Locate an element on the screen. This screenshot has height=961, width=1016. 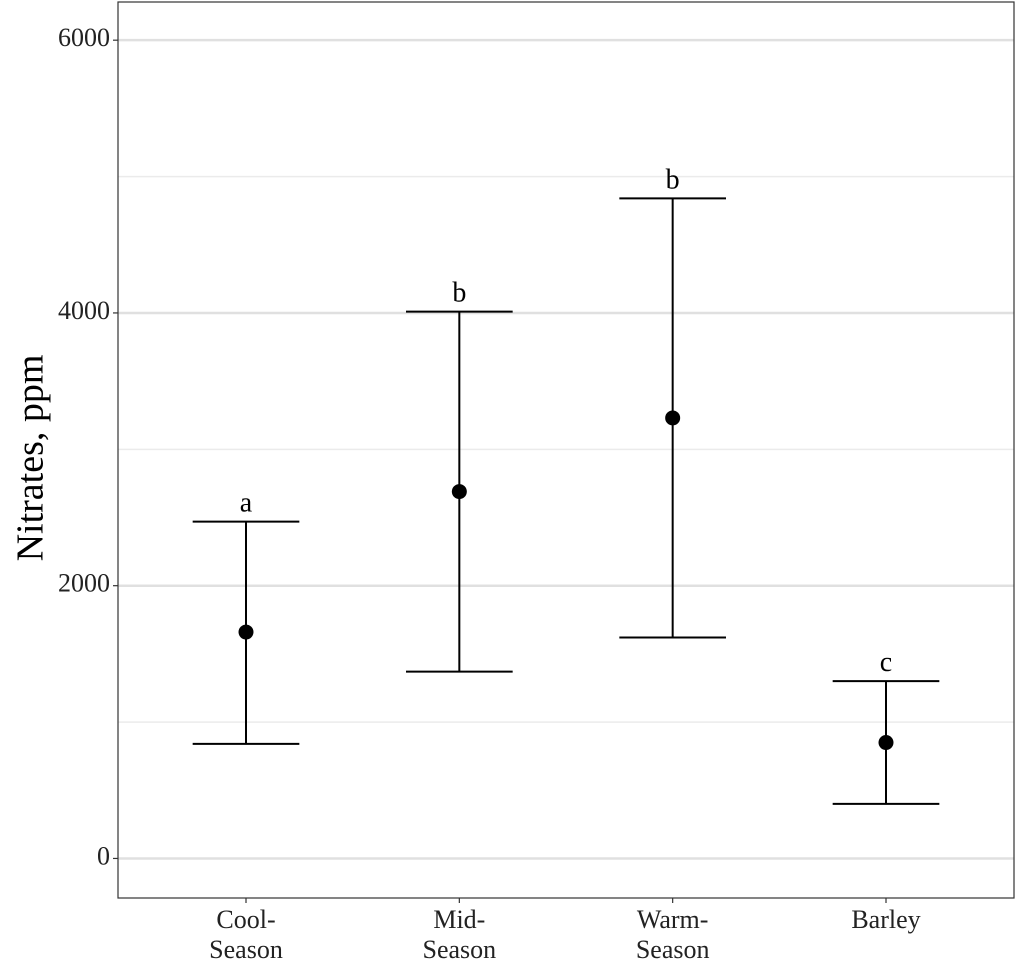
annotation: c is located at coordinates (886, 662).